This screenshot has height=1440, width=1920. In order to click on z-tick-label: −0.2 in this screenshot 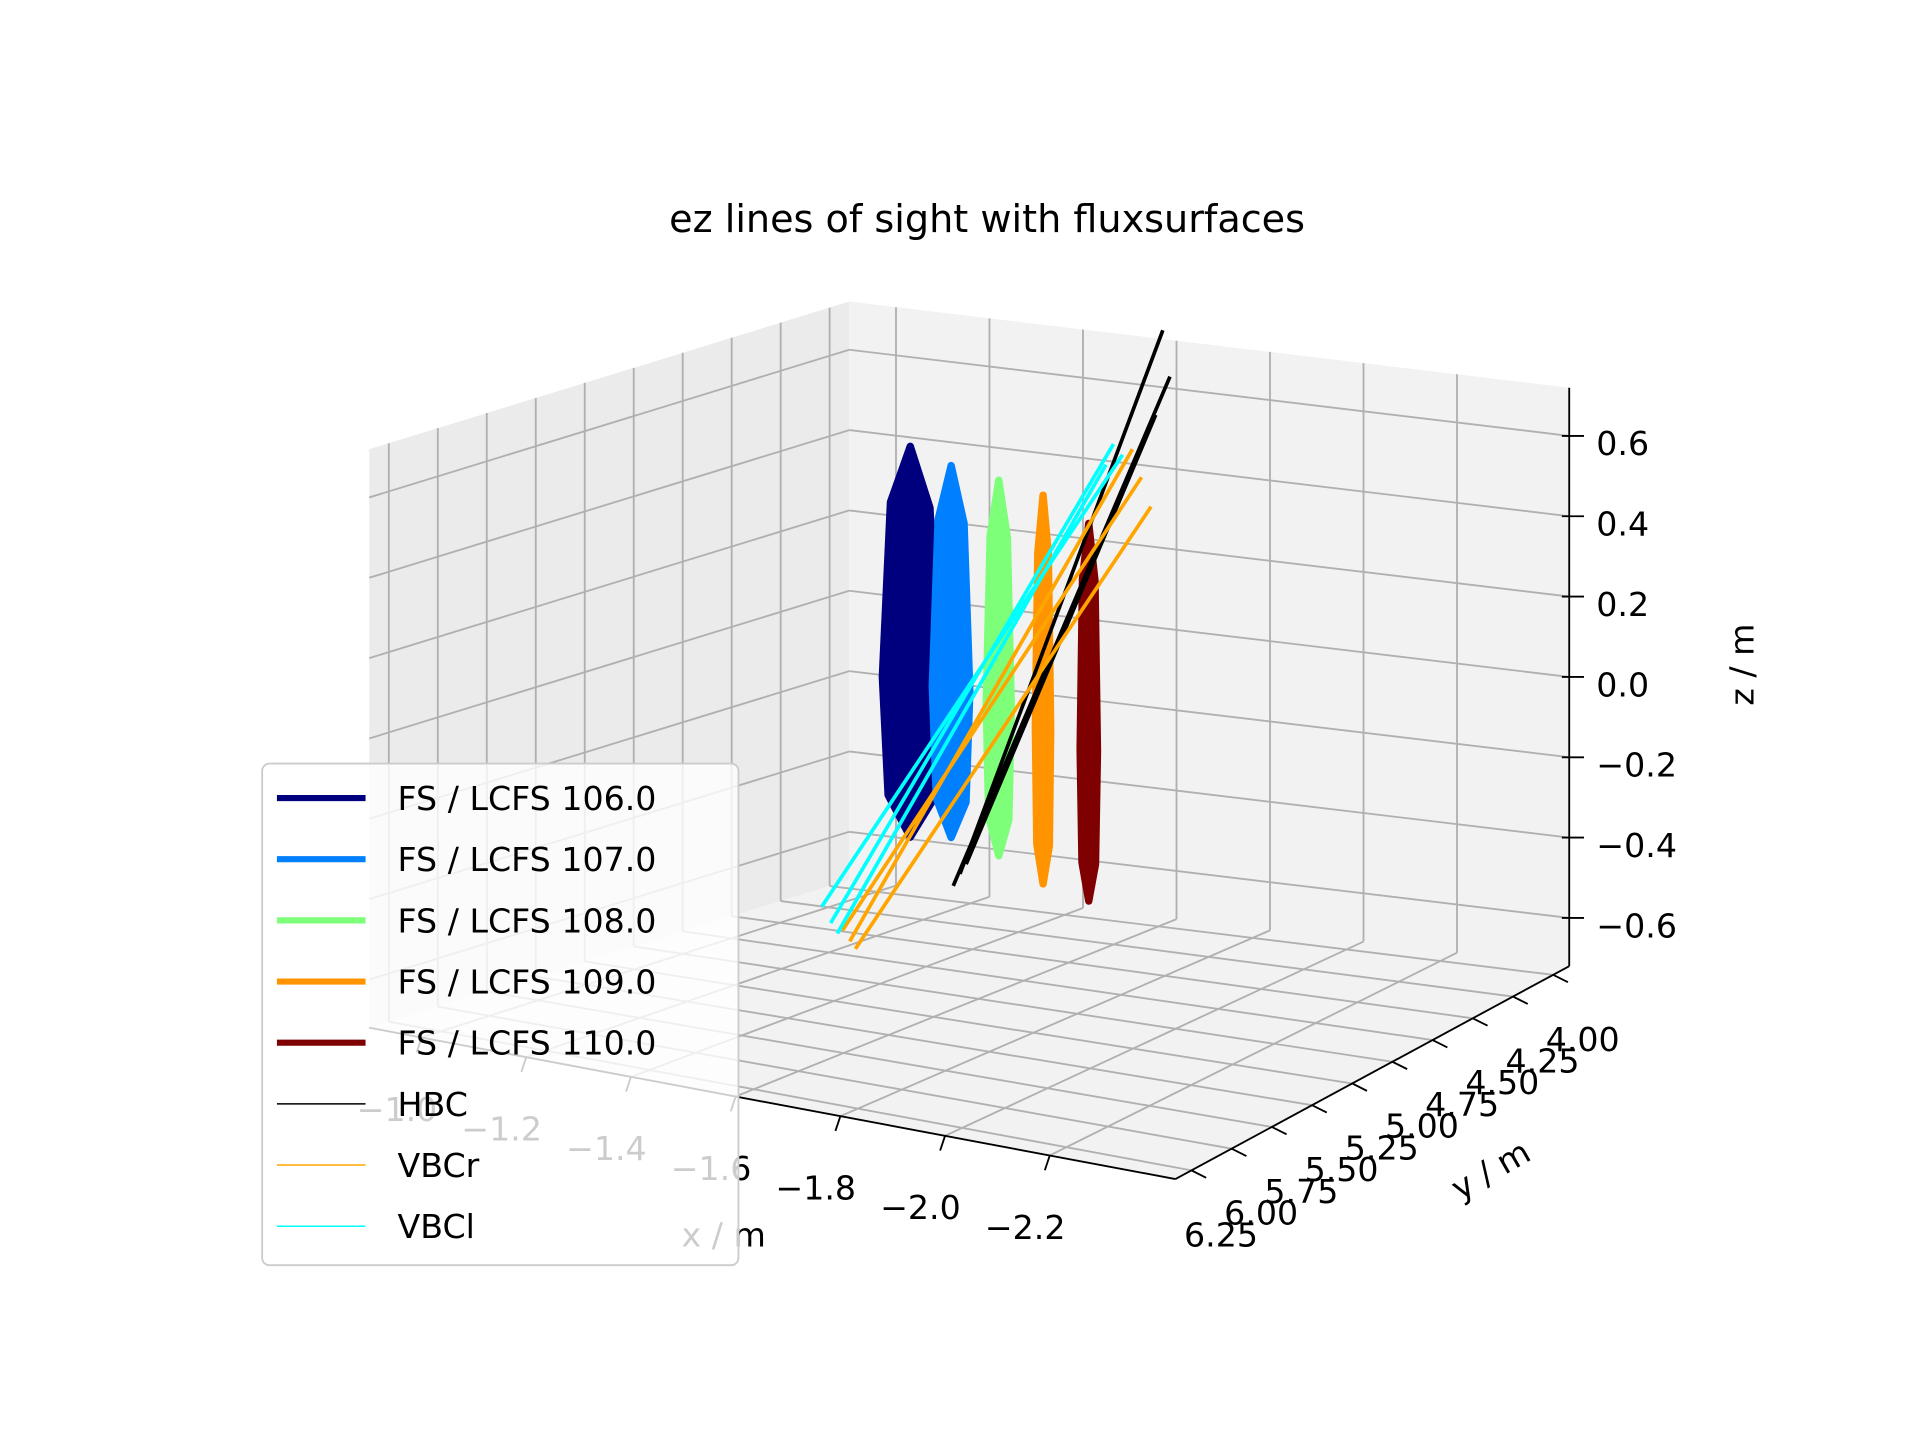, I will do `click(1636, 765)`.